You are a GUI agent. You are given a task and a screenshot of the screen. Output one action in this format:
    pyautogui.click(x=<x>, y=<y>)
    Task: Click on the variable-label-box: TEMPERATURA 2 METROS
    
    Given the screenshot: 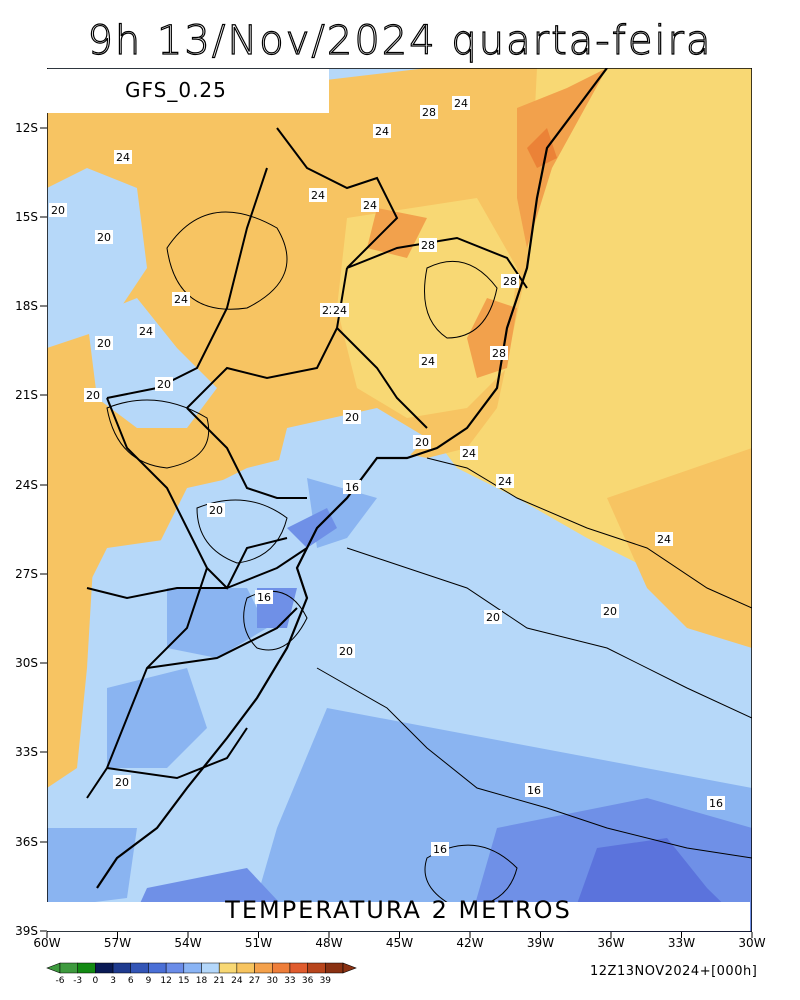 What is the action you would take?
    pyautogui.click(x=398, y=914)
    